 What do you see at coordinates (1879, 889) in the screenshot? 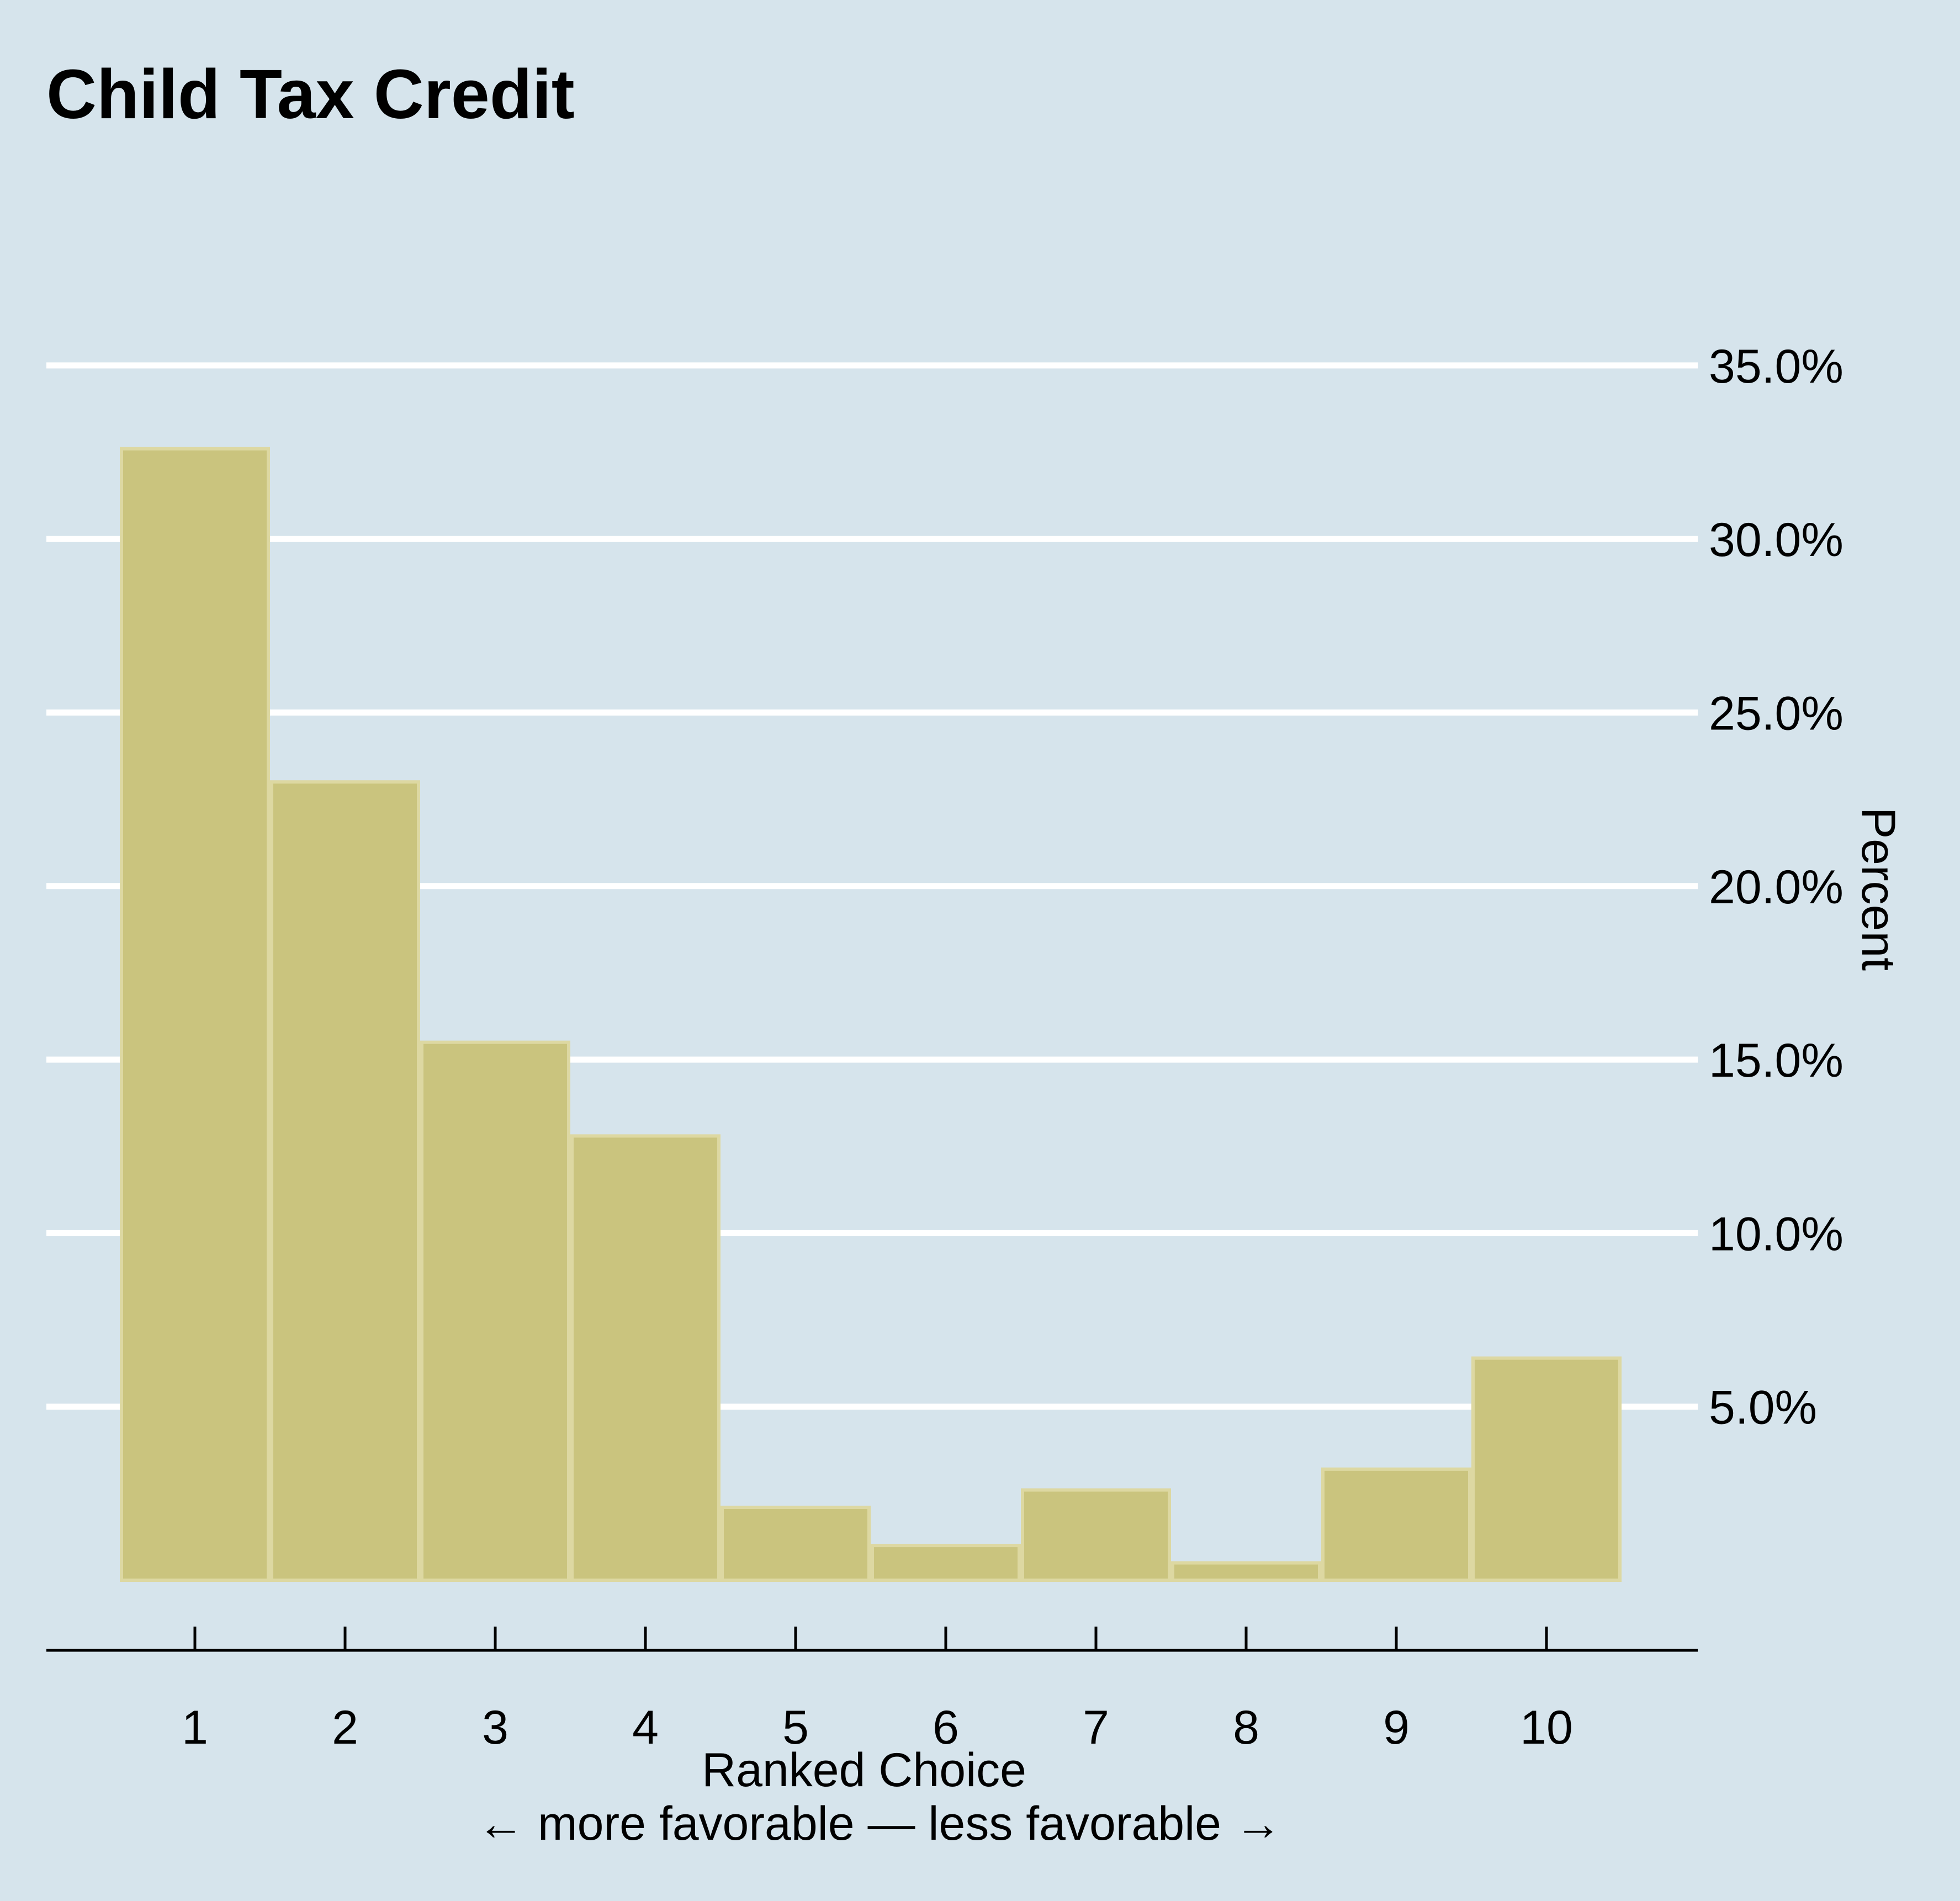
I see `y-axis-label: Percent` at bounding box center [1879, 889].